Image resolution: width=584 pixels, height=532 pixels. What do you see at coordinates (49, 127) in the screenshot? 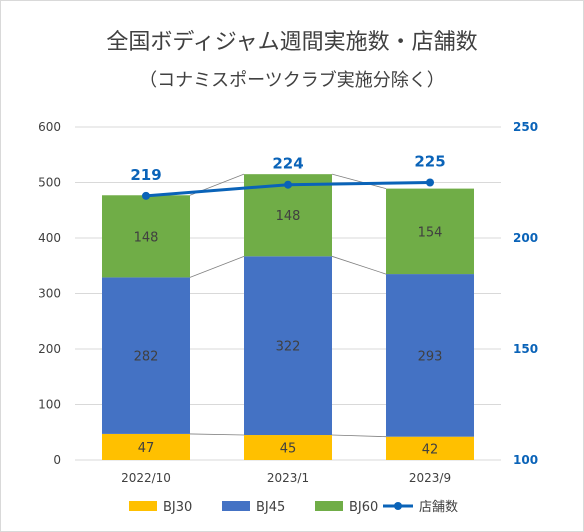
I see `y-tick-label: 600` at bounding box center [49, 127].